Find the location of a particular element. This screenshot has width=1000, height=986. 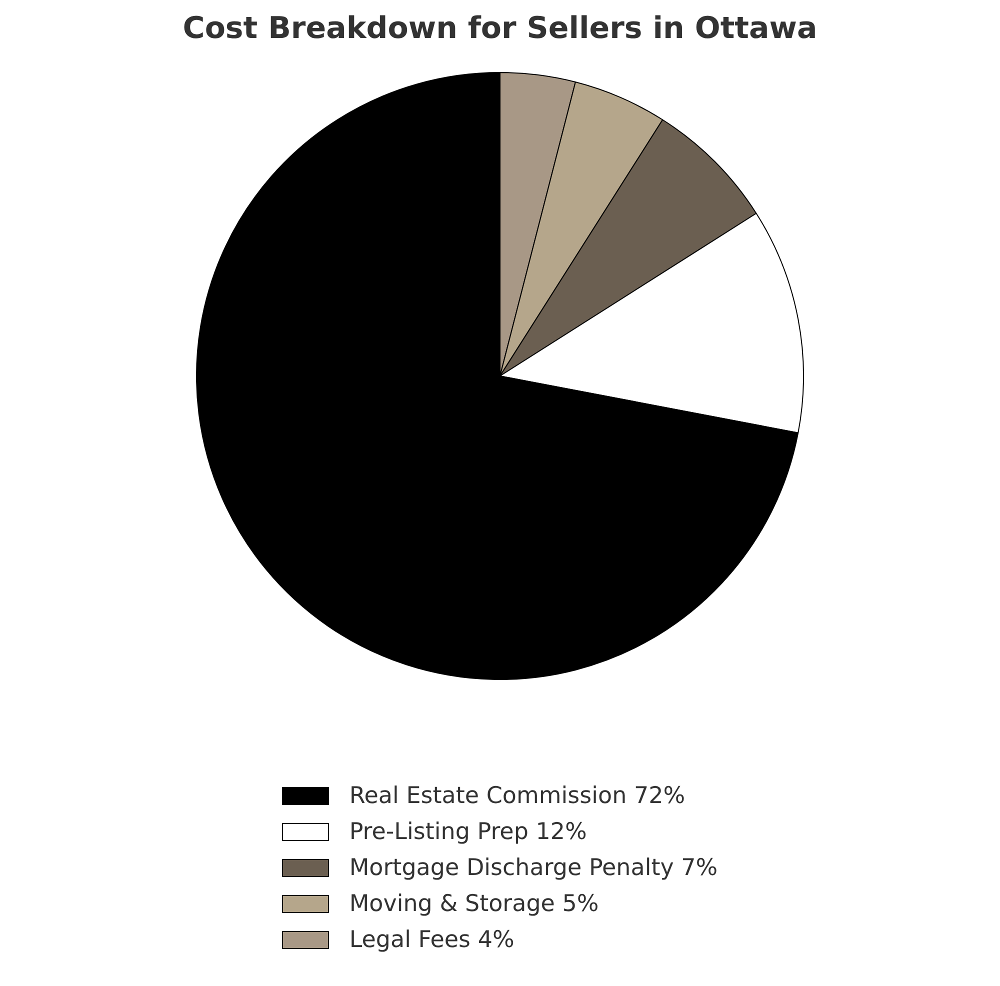

legend-label: Real Estate Commission 72% is located at coordinates (517, 795).